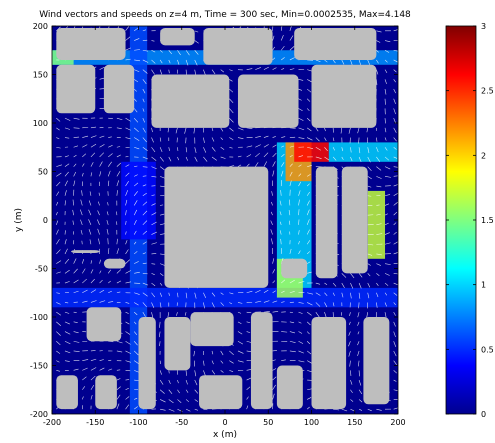  I want to click on wind-speed-zone, so click(138, 200).